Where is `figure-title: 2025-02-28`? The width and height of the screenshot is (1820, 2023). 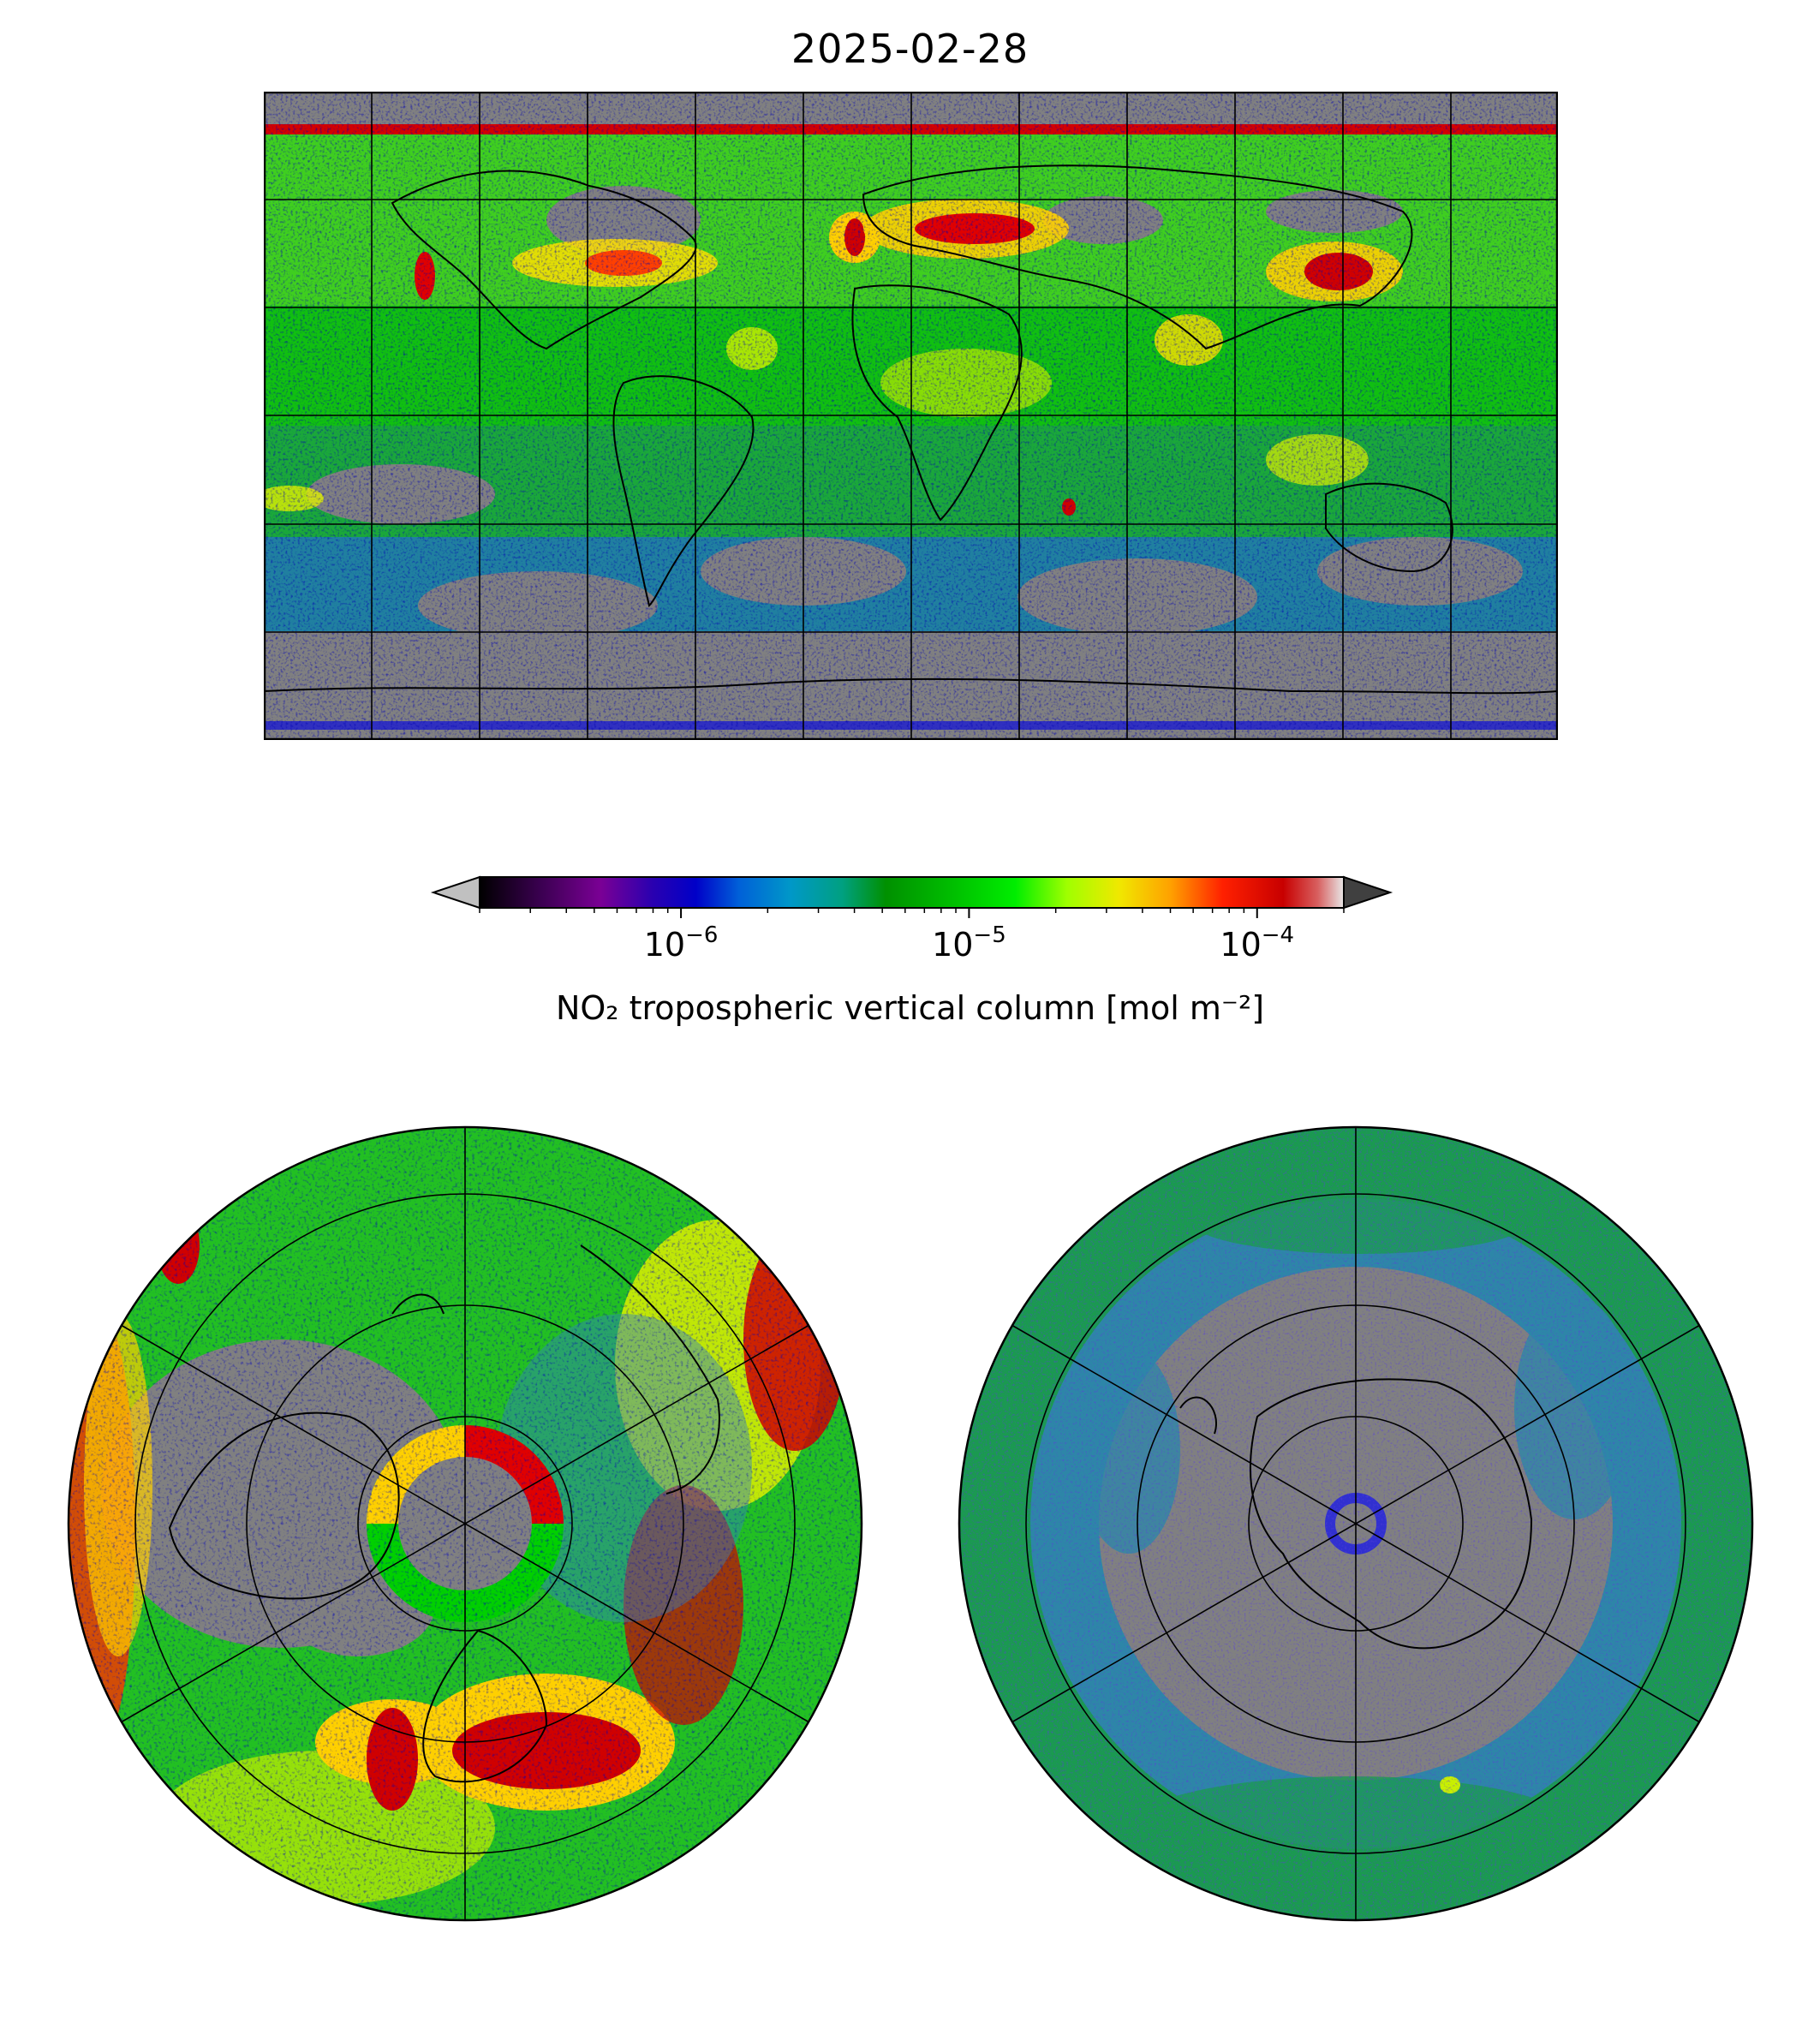 figure-title: 2025-02-28 is located at coordinates (910, 49).